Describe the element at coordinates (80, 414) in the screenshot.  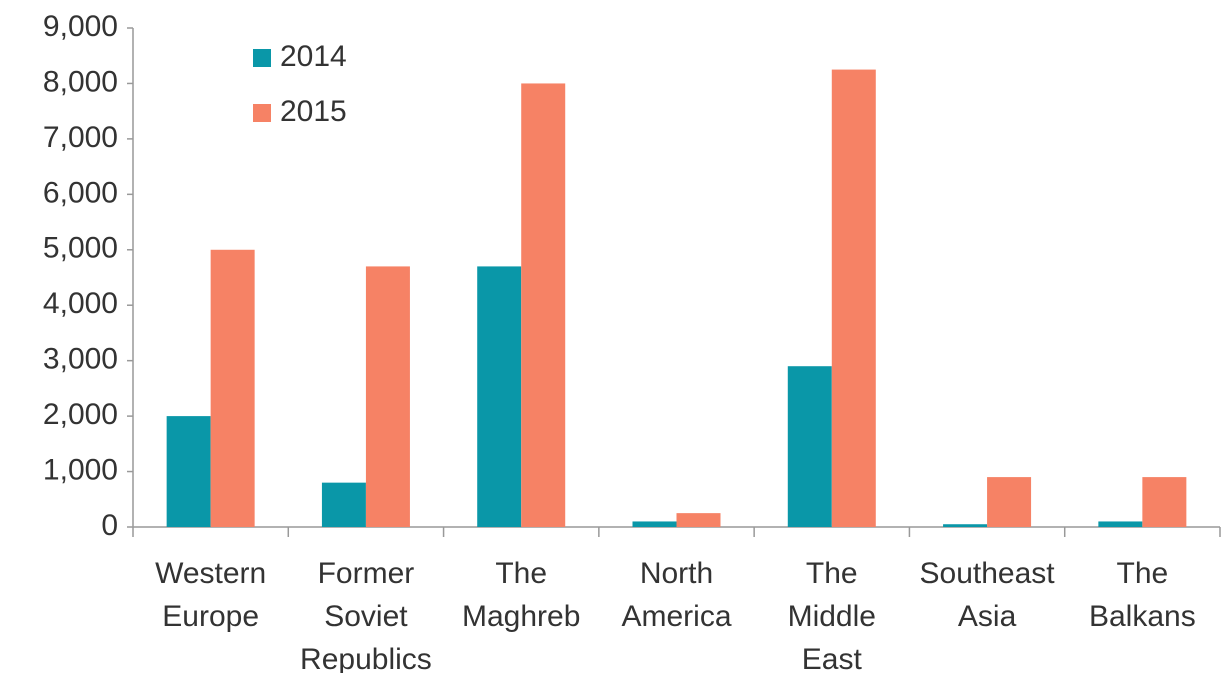
I see `y-tick-label: 2,000` at that location.